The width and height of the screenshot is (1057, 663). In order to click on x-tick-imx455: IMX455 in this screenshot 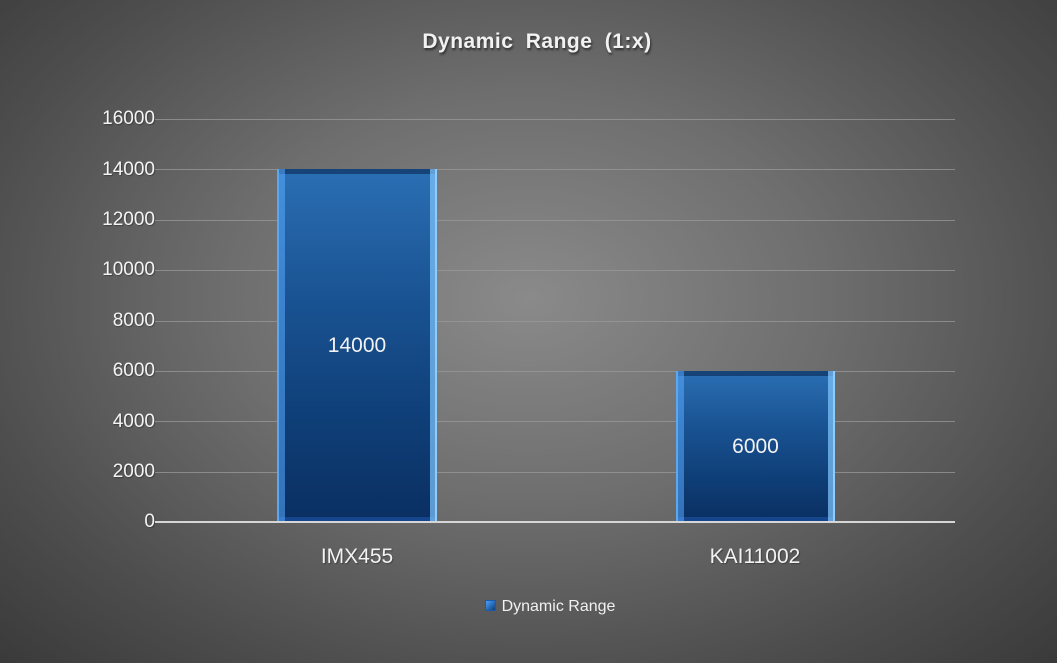, I will do `click(357, 556)`.